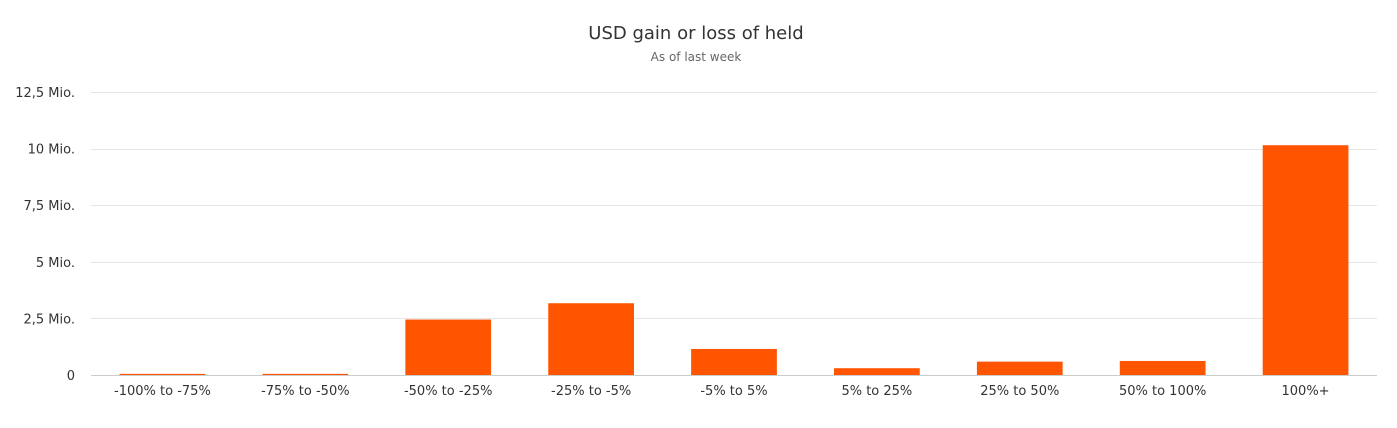 The width and height of the screenshot is (1397, 428). Describe the element at coordinates (45, 93) in the screenshot. I see `y-tick-label: 12,5 Mio.` at that location.